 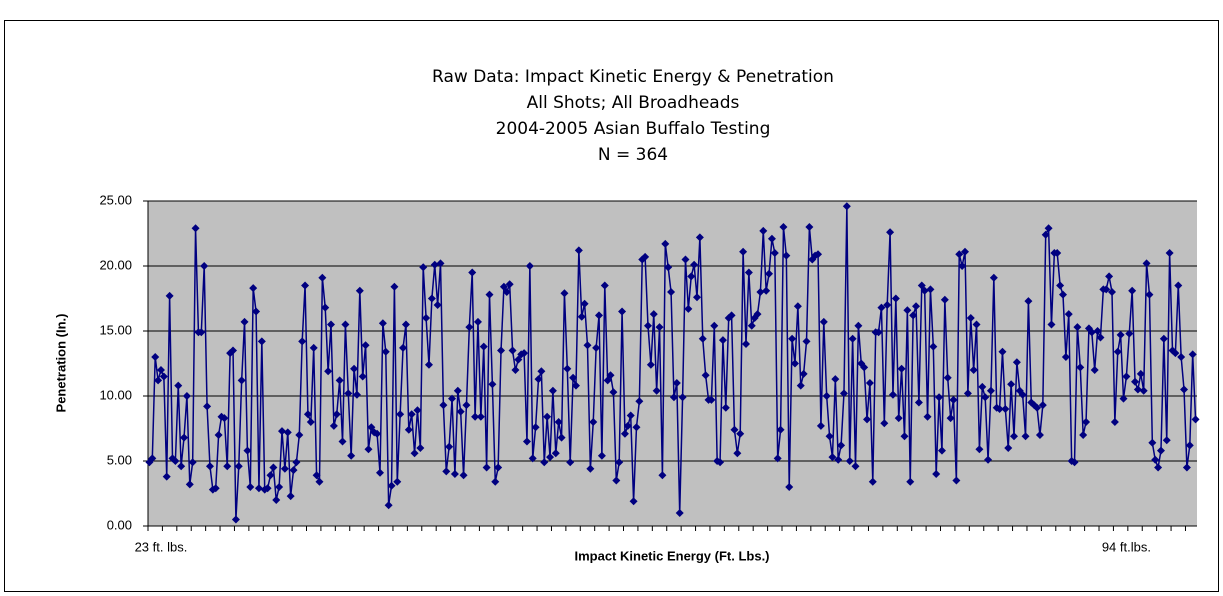 What do you see at coordinates (119, 459) in the screenshot?
I see `y-tick-label: 5.00` at bounding box center [119, 459].